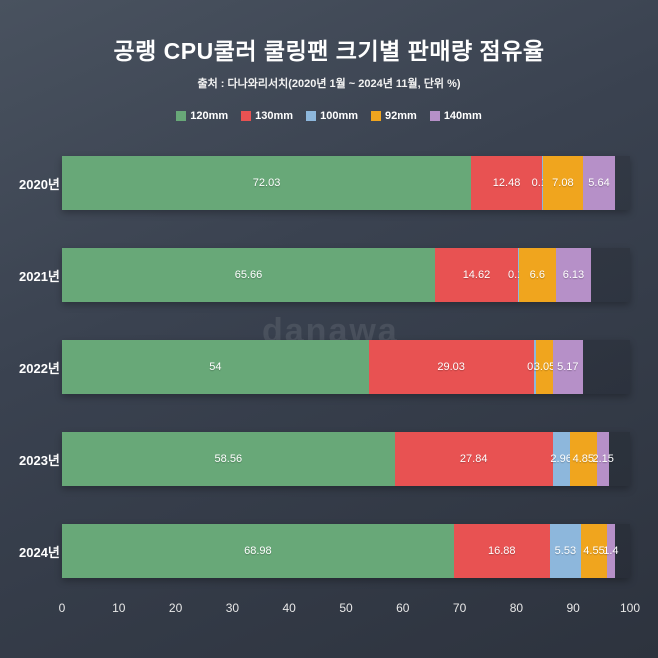 The image size is (658, 658). I want to click on legend-swatch-120mm, so click(181, 116).